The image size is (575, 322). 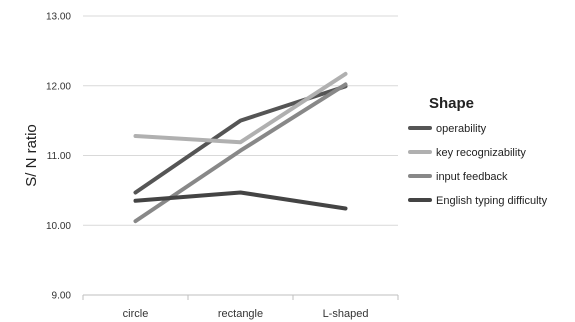 I want to click on x-category-label: L-shaped, so click(x=346, y=314).